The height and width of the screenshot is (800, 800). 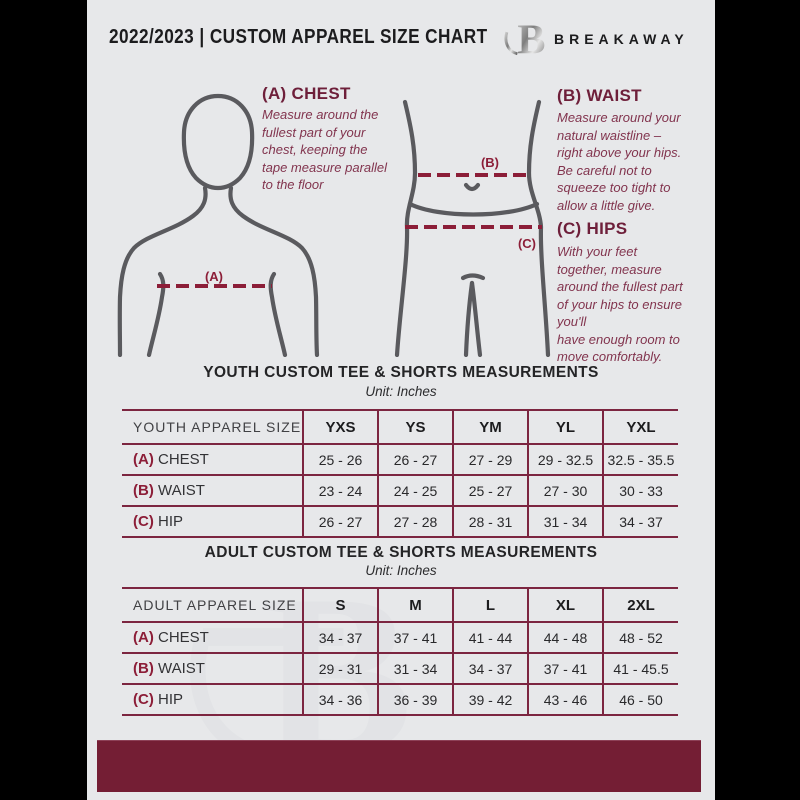 I want to click on adult-header-row: ADULT APPAREL SIZE S M L XL 2XL, so click(x=400, y=604).